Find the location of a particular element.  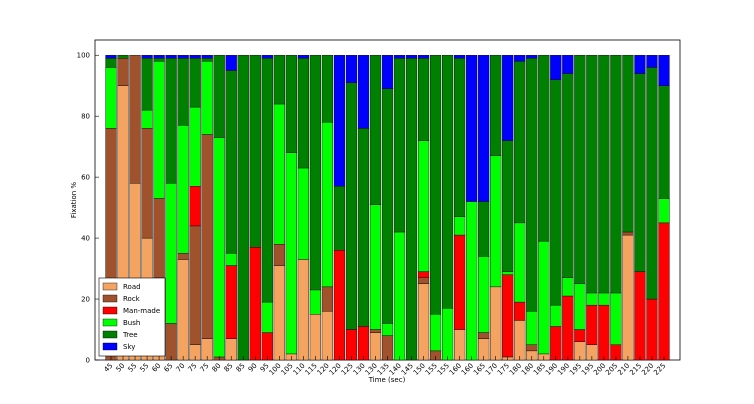

y-tick-label: 0 is located at coordinates (88, 361).